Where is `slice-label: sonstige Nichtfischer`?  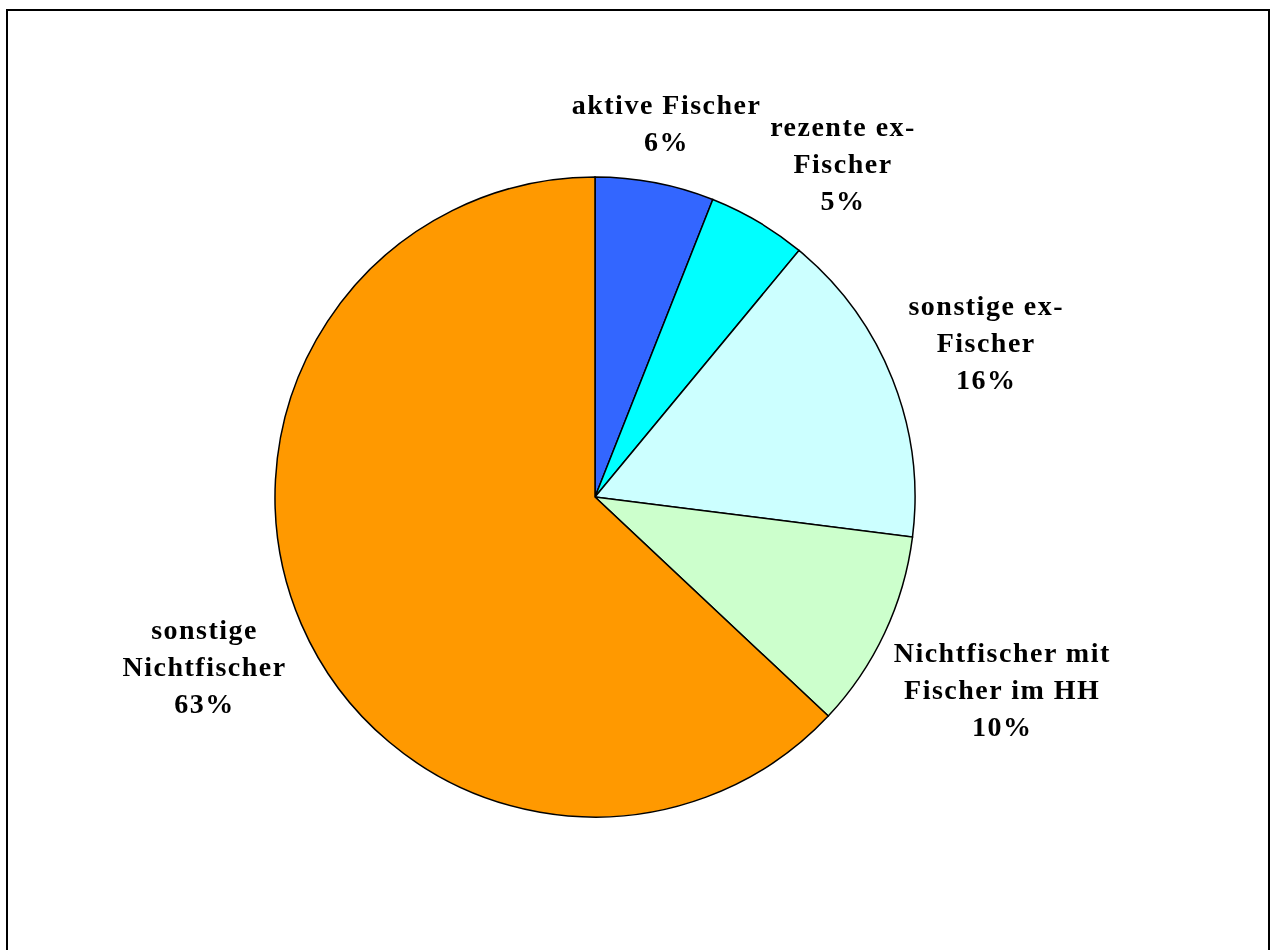
slice-label: sonstige Nichtfischer is located at coordinates (204, 648).